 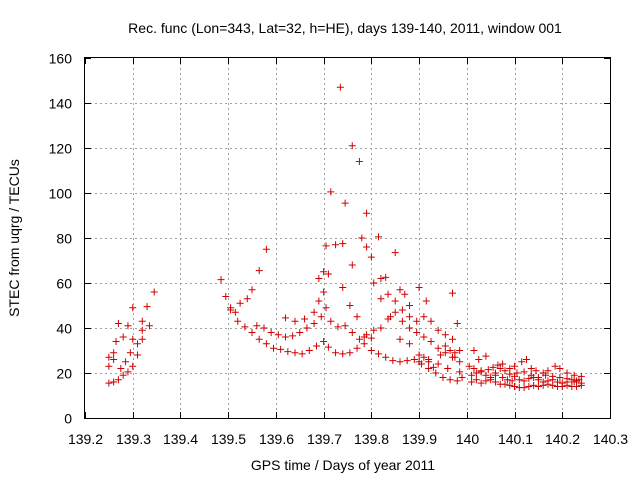 What do you see at coordinates (64, 374) in the screenshot?
I see `y-tick-label: 20` at bounding box center [64, 374].